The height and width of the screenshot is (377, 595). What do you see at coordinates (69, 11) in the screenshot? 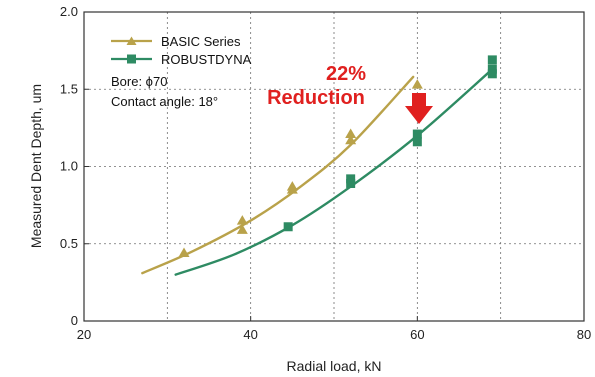
I see `y-tick-label: 2.0` at bounding box center [69, 11].